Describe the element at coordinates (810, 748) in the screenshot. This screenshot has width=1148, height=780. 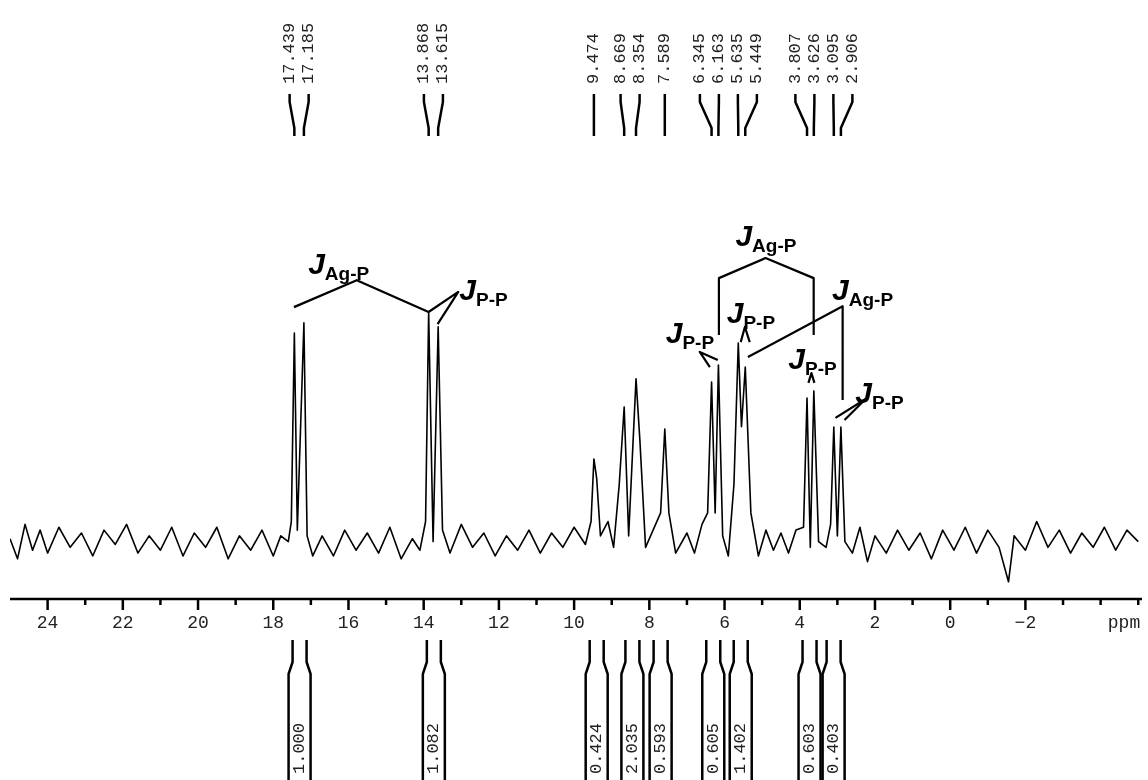
I see `text: 0.603` at that location.